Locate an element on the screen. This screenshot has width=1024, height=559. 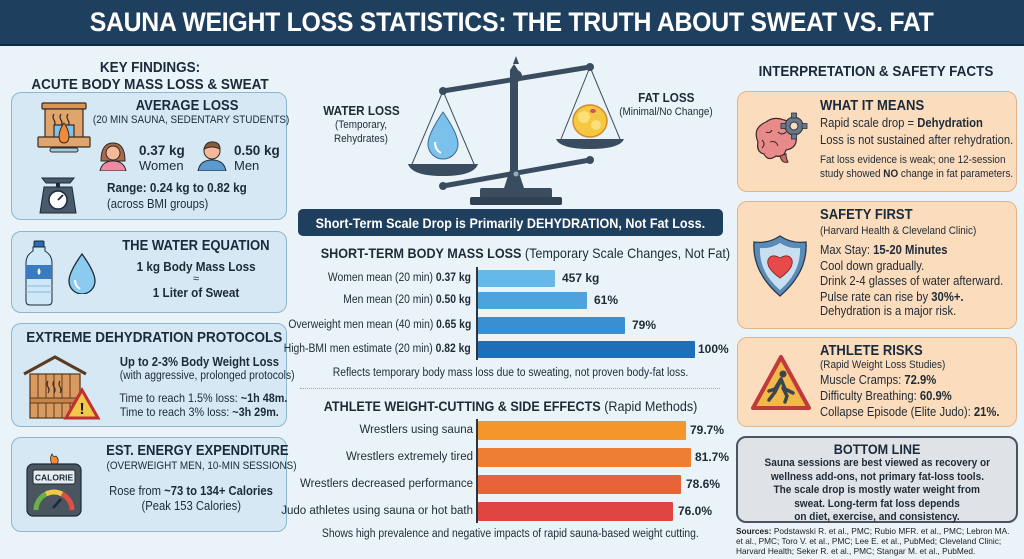
time-3-label: Time to reach 3% loss: is located at coordinates (175, 412).